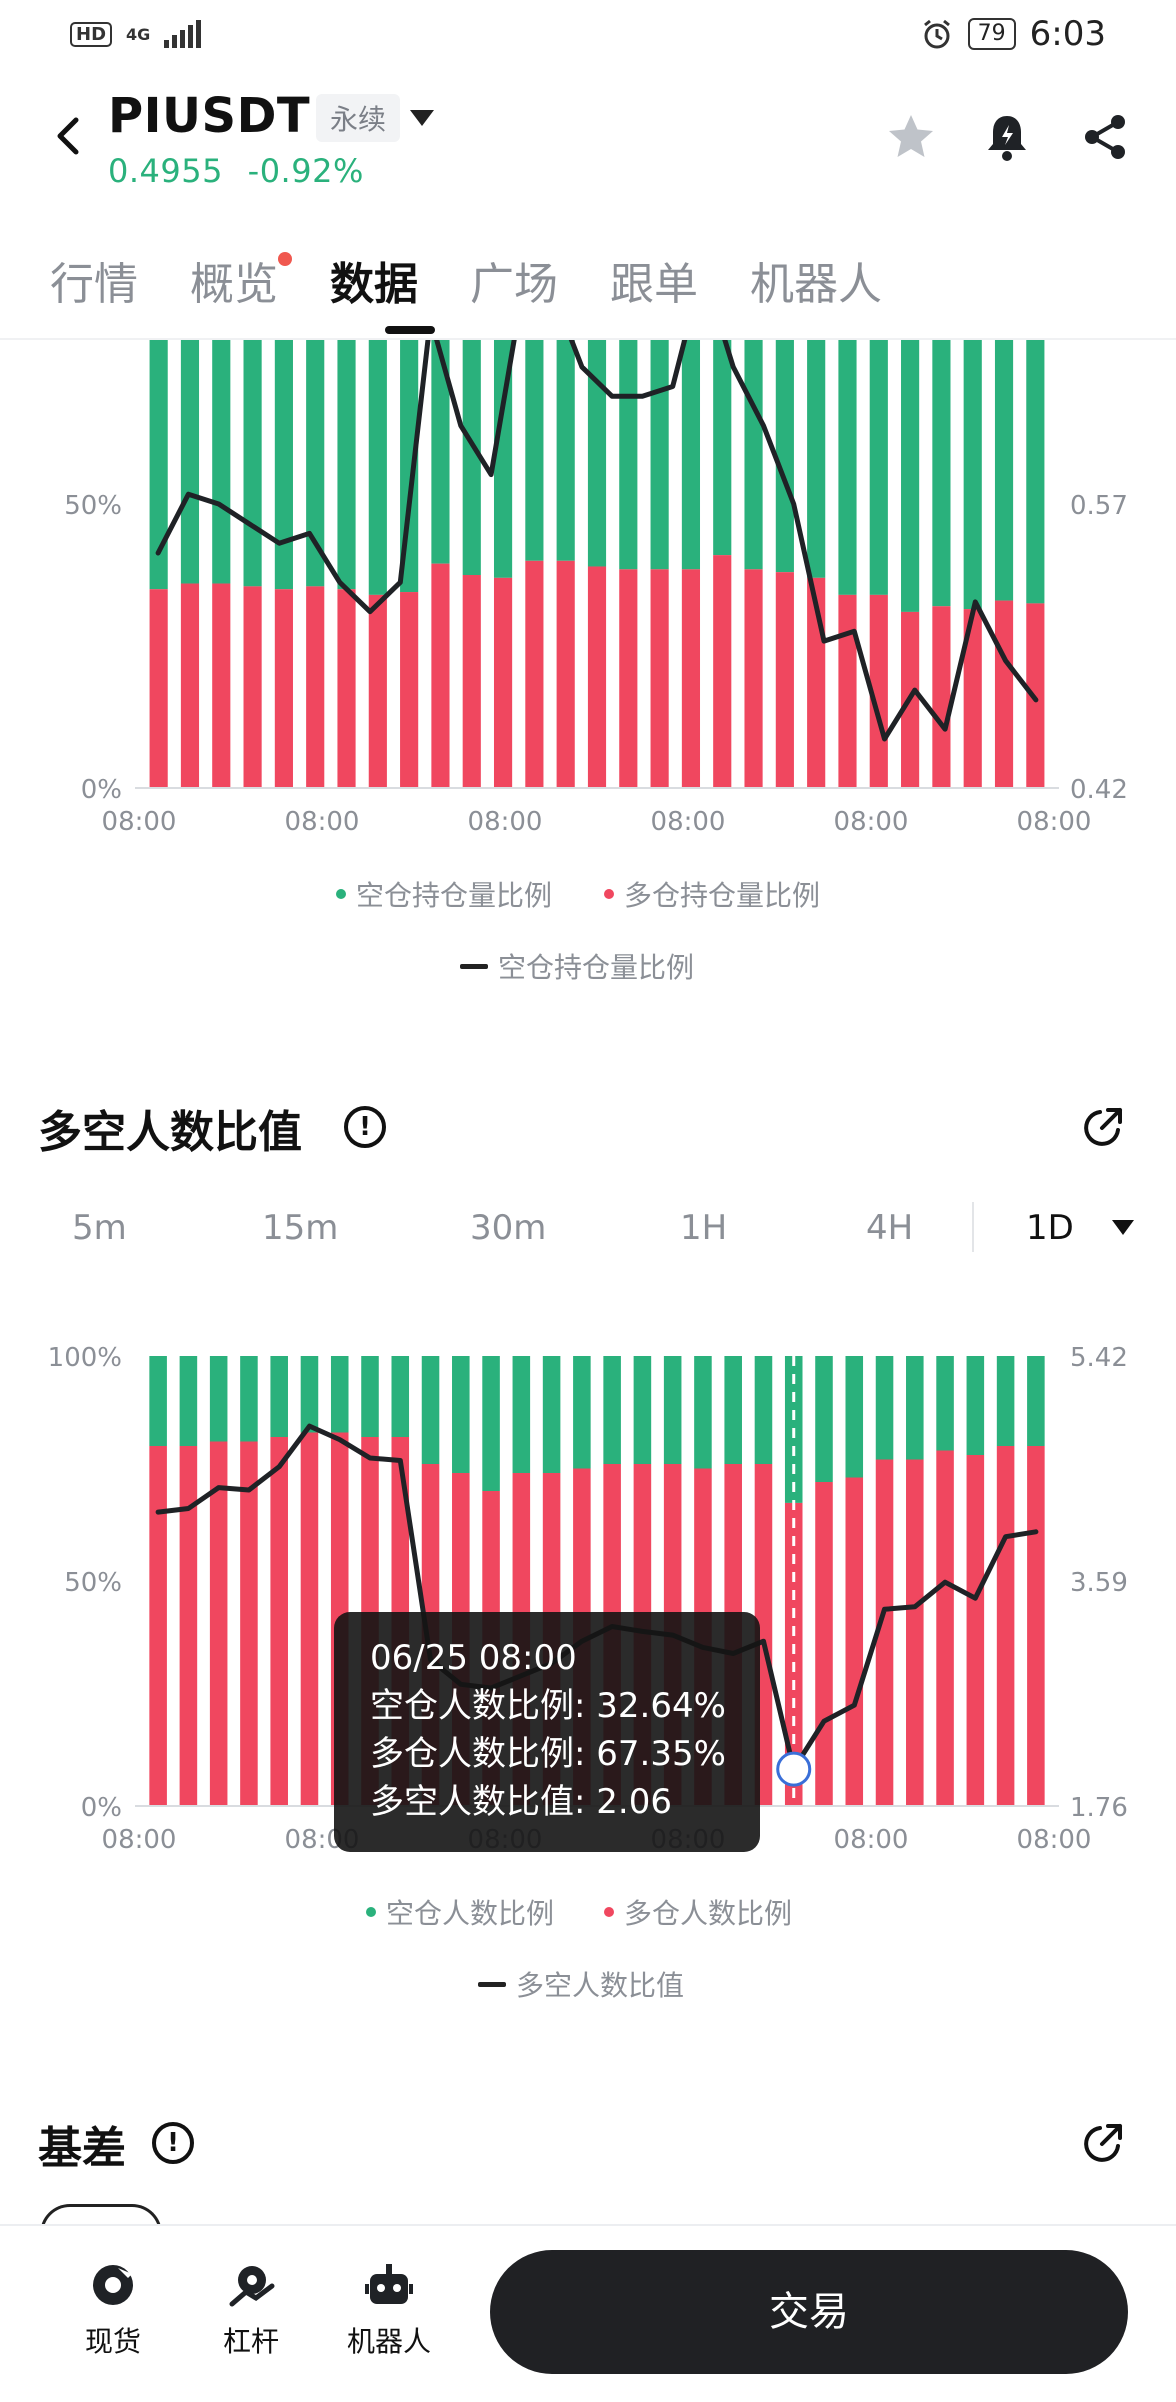  What do you see at coordinates (936, 34) in the screenshot?
I see `alarm-icon` at bounding box center [936, 34].